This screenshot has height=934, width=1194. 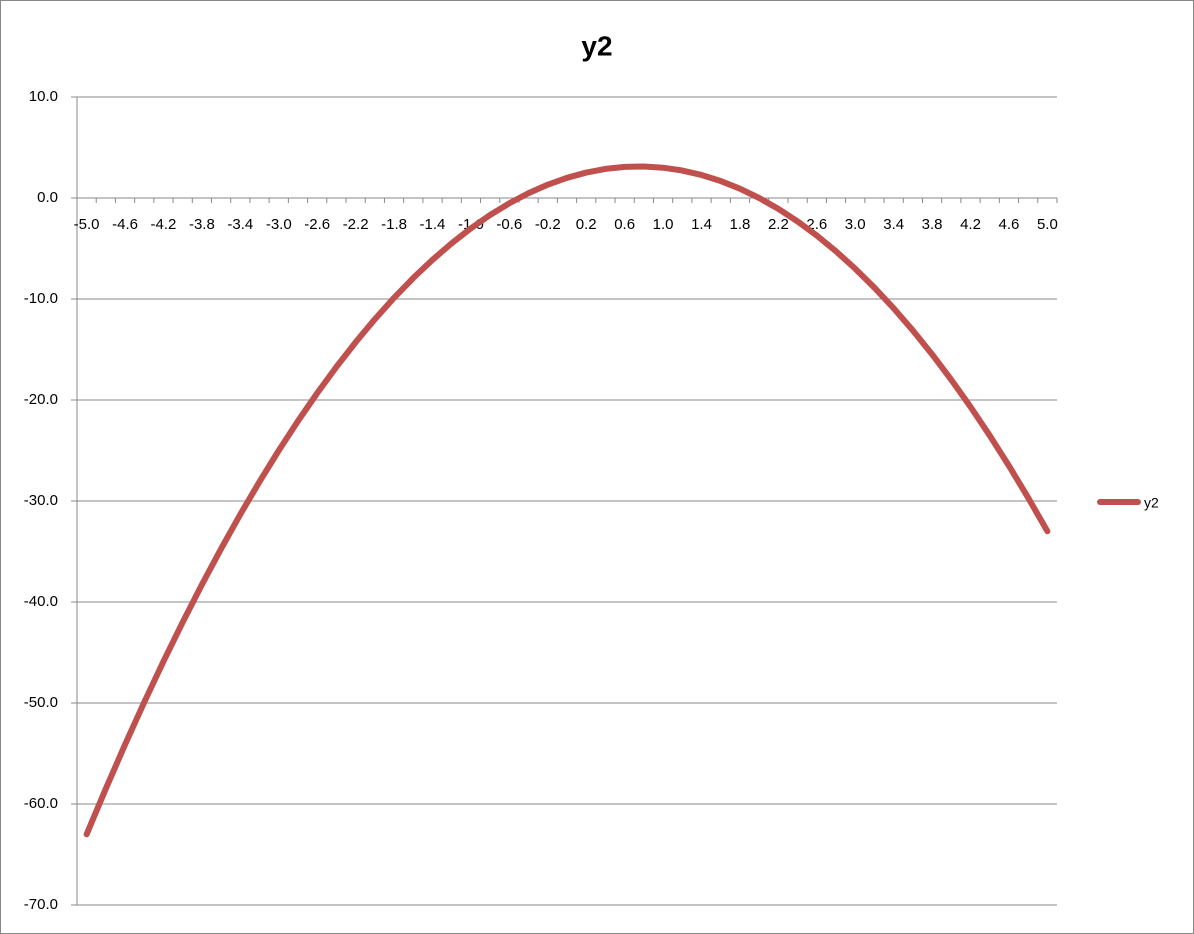 What do you see at coordinates (41, 601) in the screenshot?
I see `y-tick-label: -40.0` at bounding box center [41, 601].